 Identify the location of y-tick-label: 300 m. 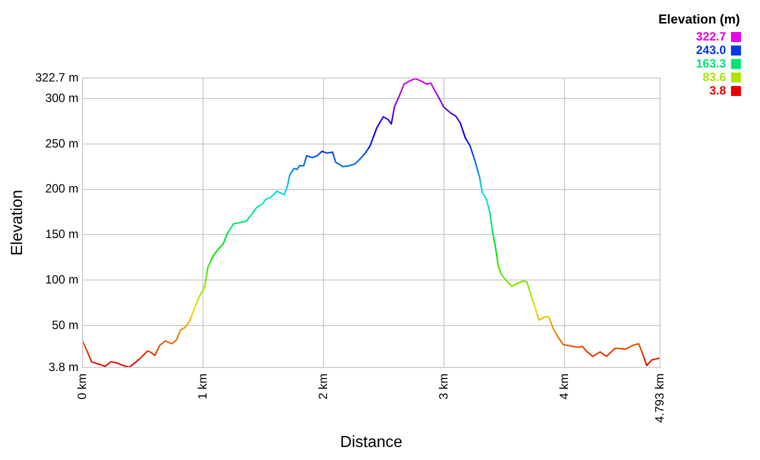
(62, 97).